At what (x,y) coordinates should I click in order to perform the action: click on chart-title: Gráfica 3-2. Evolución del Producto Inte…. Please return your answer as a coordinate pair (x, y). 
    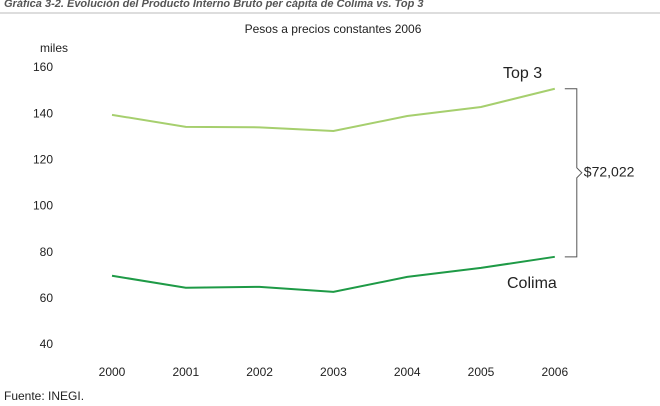
    Looking at the image, I should click on (214, 5).